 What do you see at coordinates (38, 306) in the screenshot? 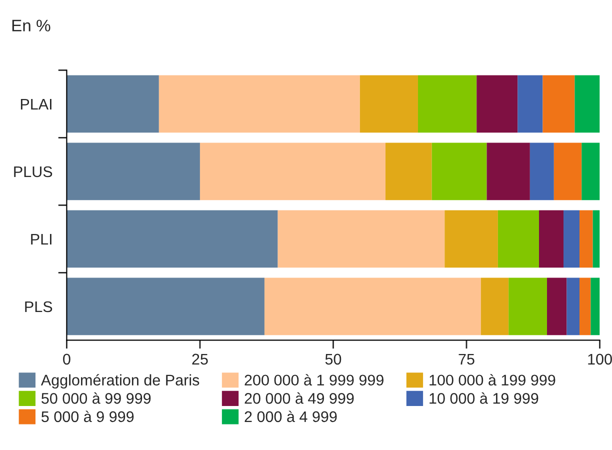
I see `y-tick-label: PLS` at bounding box center [38, 306].